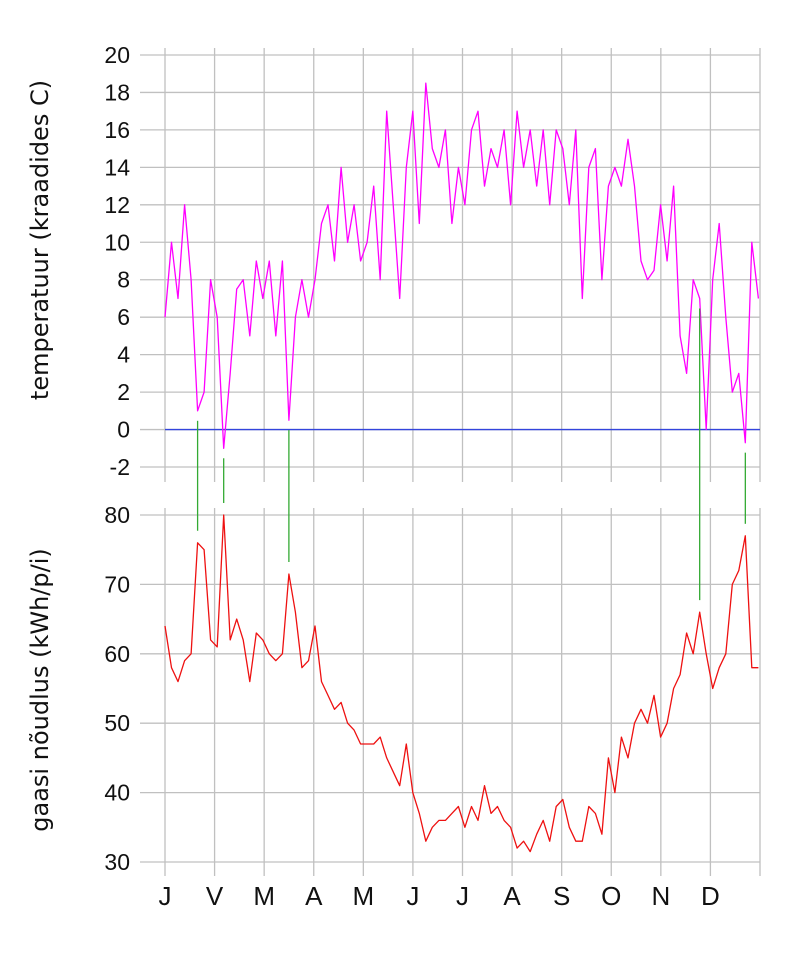  What do you see at coordinates (123, 355) in the screenshot?
I see `y-tick-label: 4` at bounding box center [123, 355].